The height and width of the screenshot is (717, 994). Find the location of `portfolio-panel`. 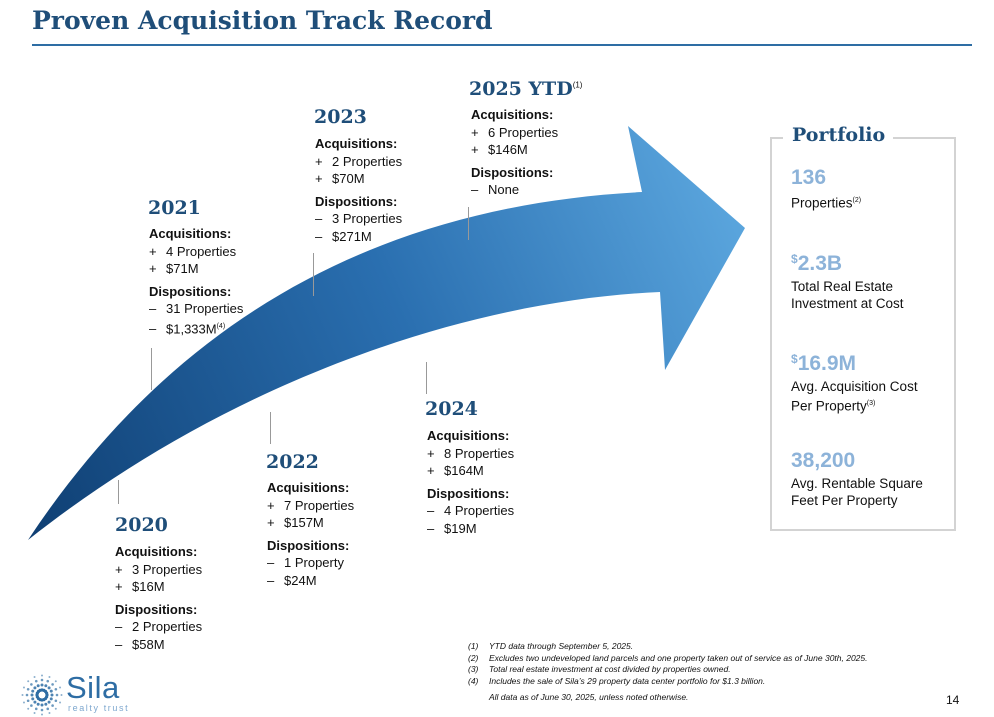

portfolio-panel is located at coordinates (863, 334).